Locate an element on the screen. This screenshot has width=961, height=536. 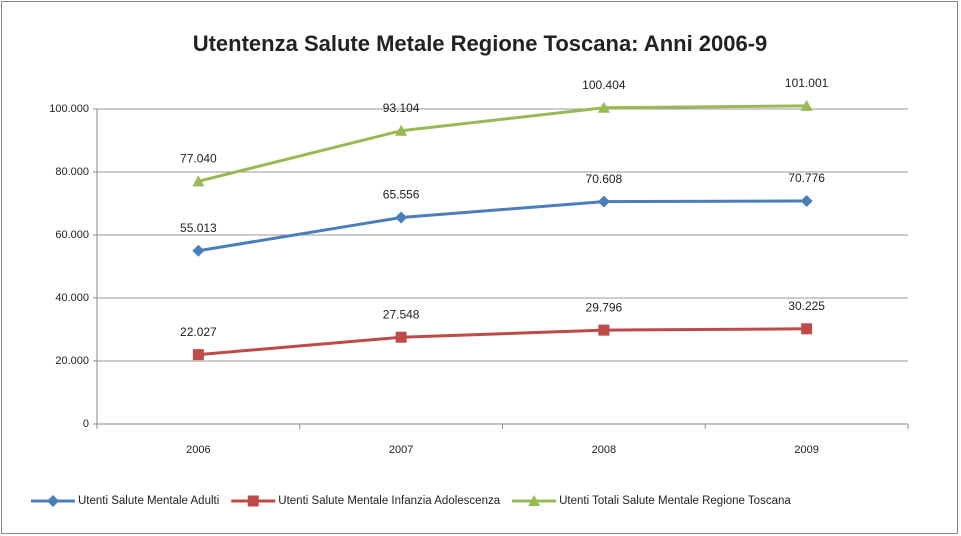
y-tick-label: 20.000 is located at coordinates (72, 361).